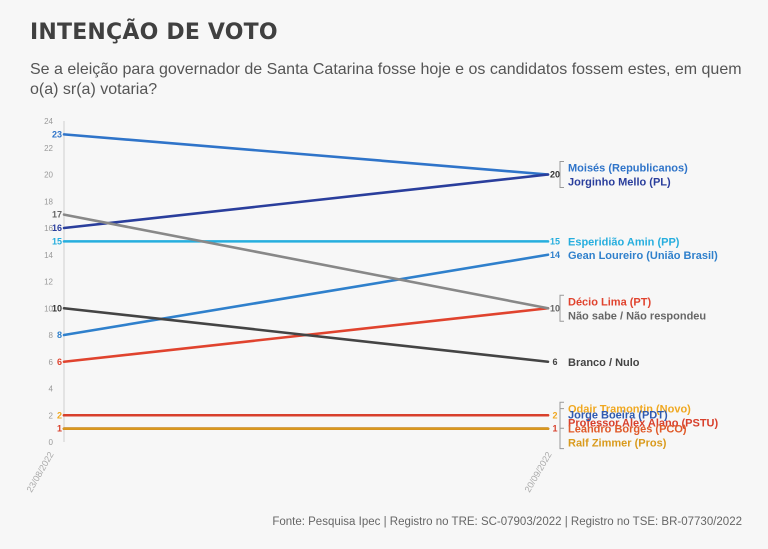 This screenshot has width=768, height=549. I want to click on y-tick-label: 4, so click(51, 389).